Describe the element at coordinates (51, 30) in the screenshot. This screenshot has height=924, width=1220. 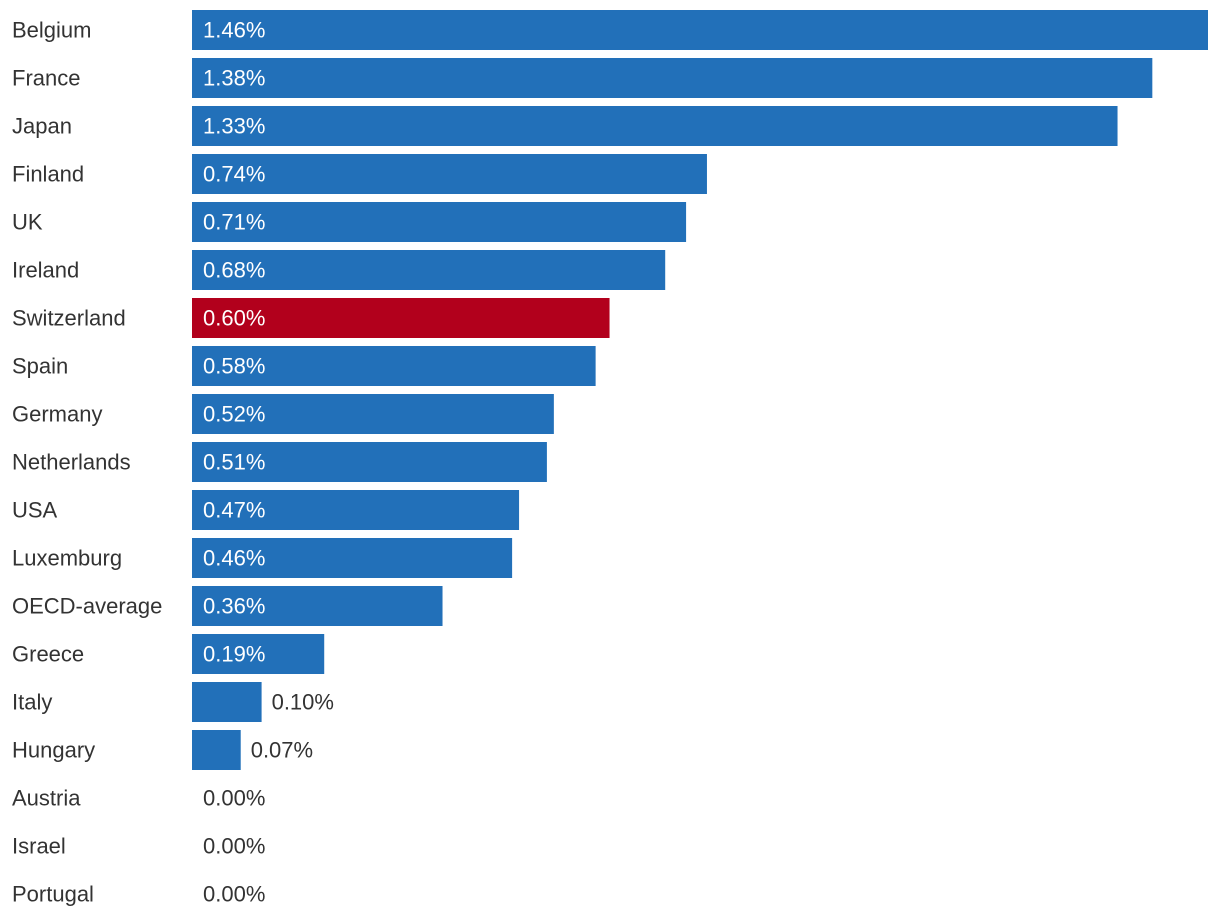
I see `category-label-belgium: Belgium` at that location.